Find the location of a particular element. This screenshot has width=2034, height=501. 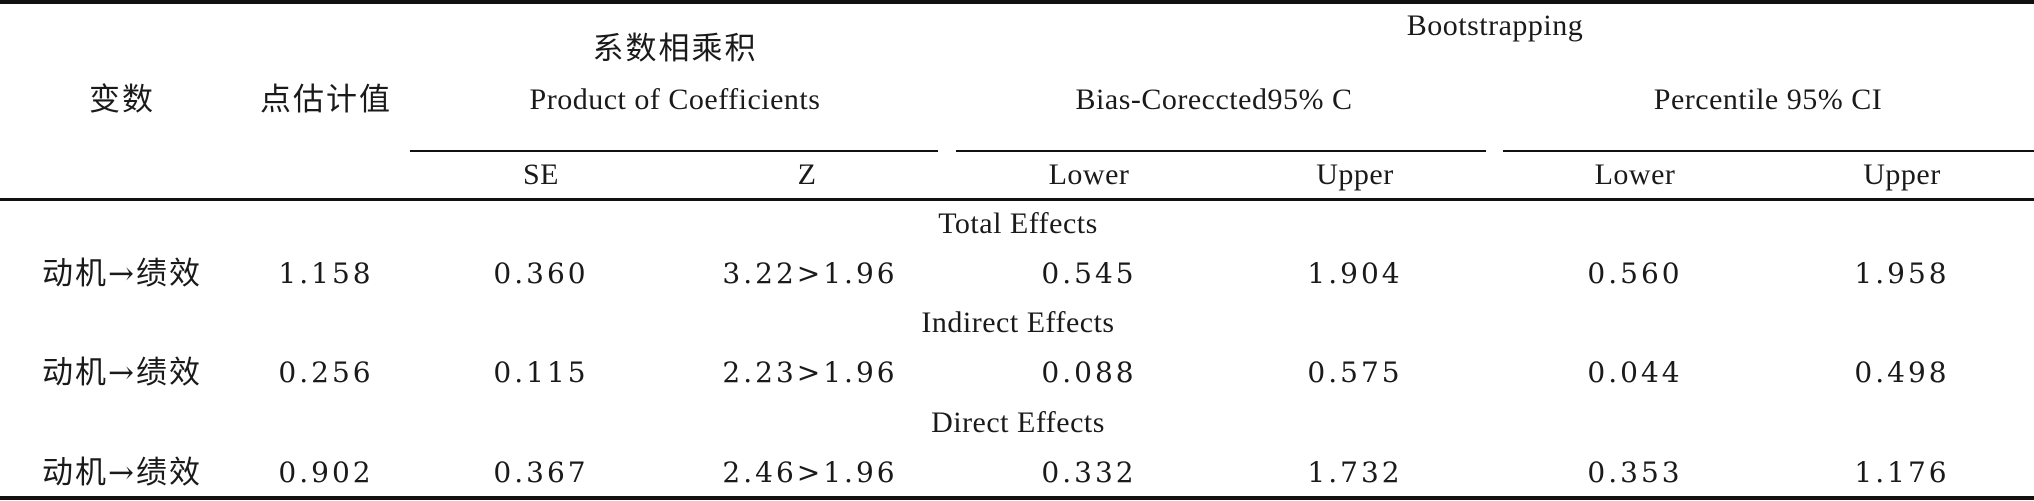

bottom-rule is located at coordinates (1017, 498).